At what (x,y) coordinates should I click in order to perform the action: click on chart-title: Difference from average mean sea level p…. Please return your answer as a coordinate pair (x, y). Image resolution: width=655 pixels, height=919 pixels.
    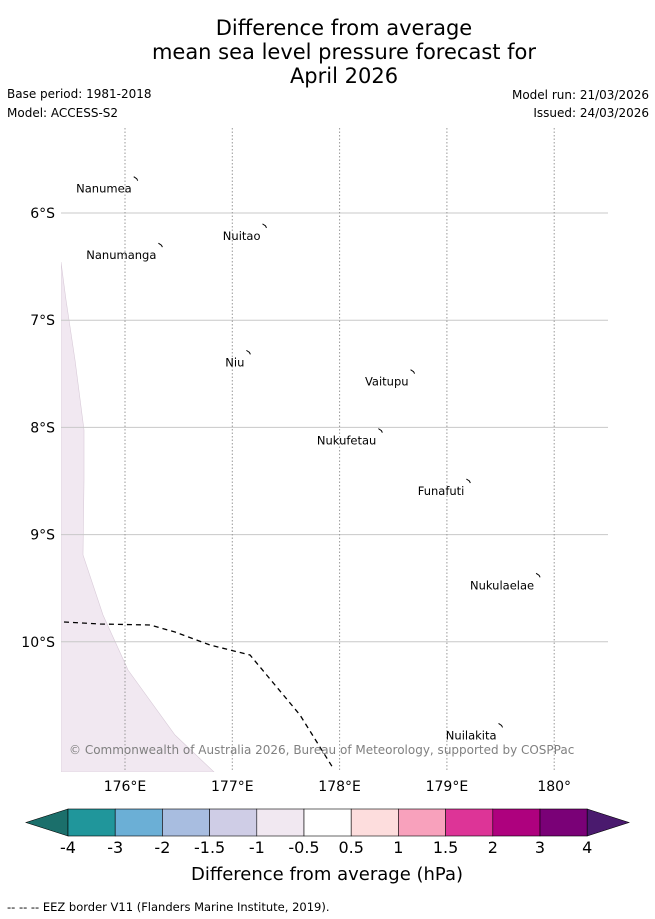
    Looking at the image, I should click on (327, 52).